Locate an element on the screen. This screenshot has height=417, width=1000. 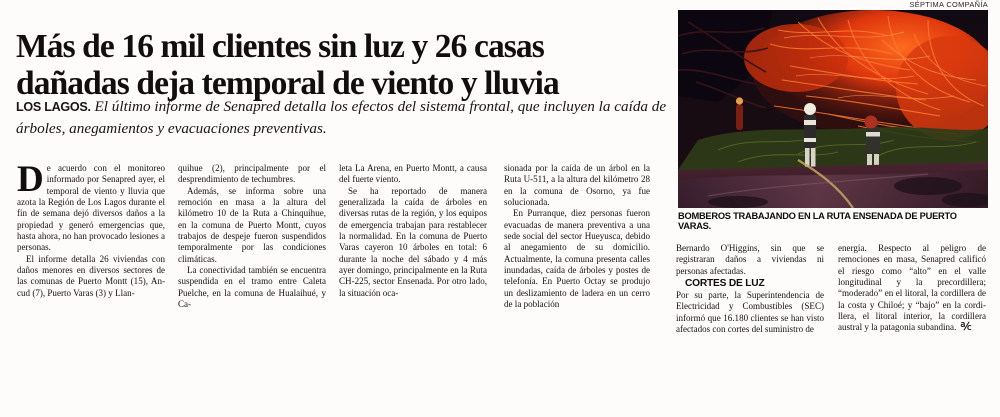
night-fallen-tree-illustration is located at coordinates (833, 109).